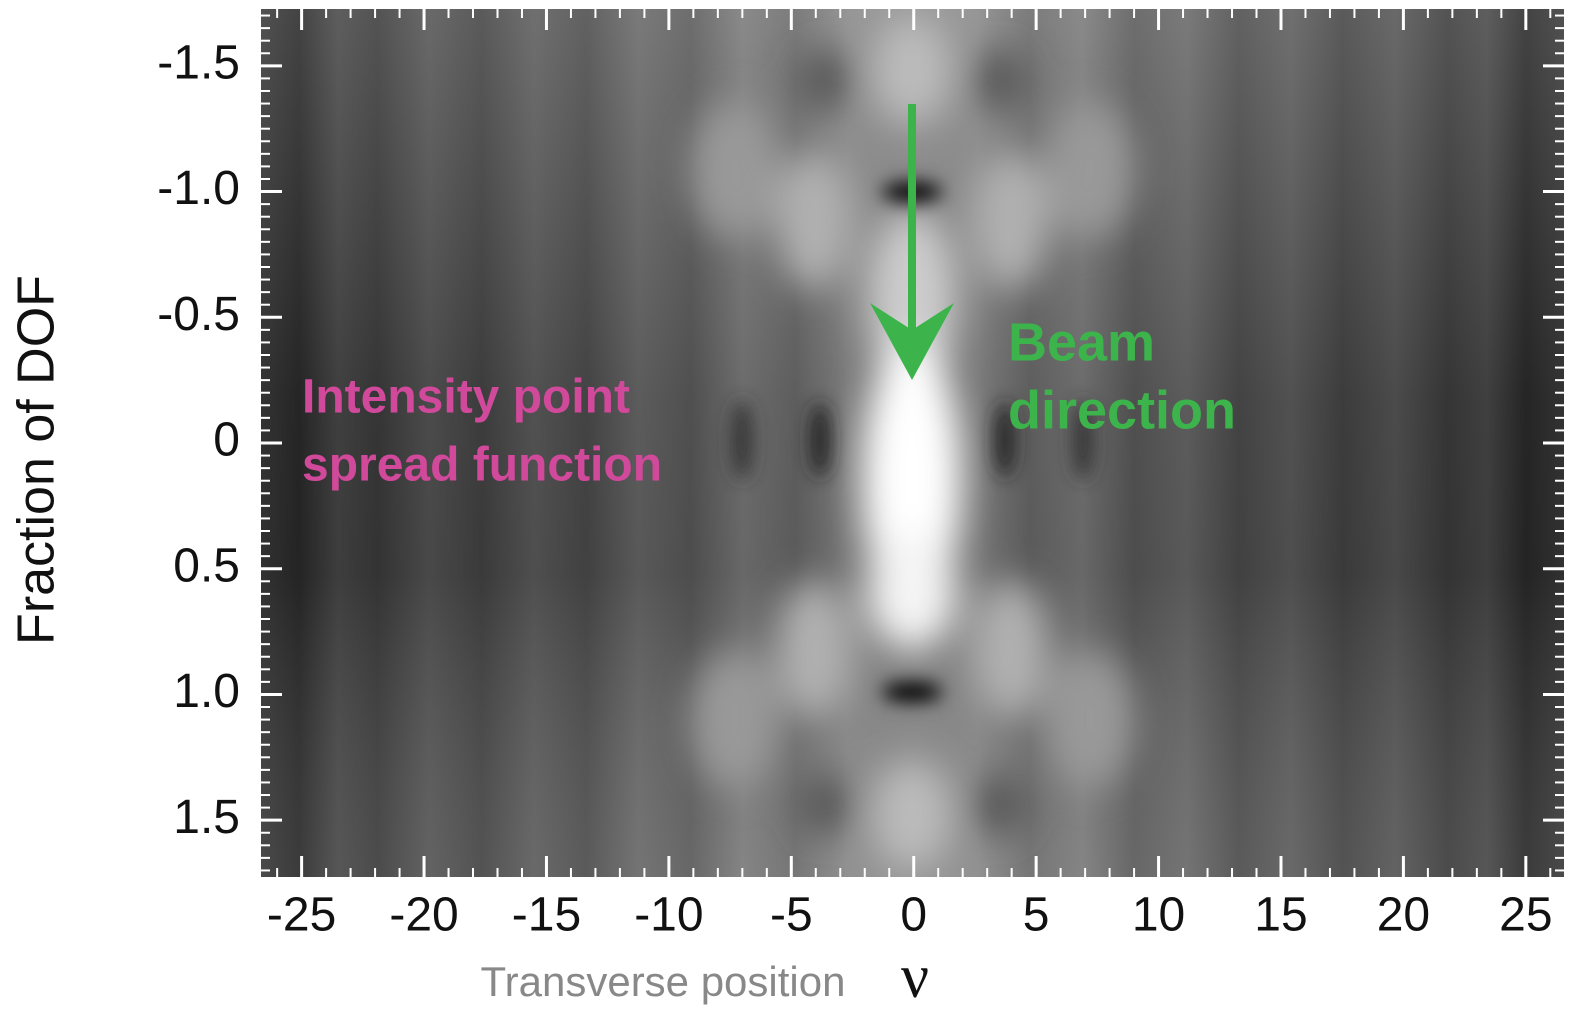  I want to click on annotation: spread function, so click(482, 465).